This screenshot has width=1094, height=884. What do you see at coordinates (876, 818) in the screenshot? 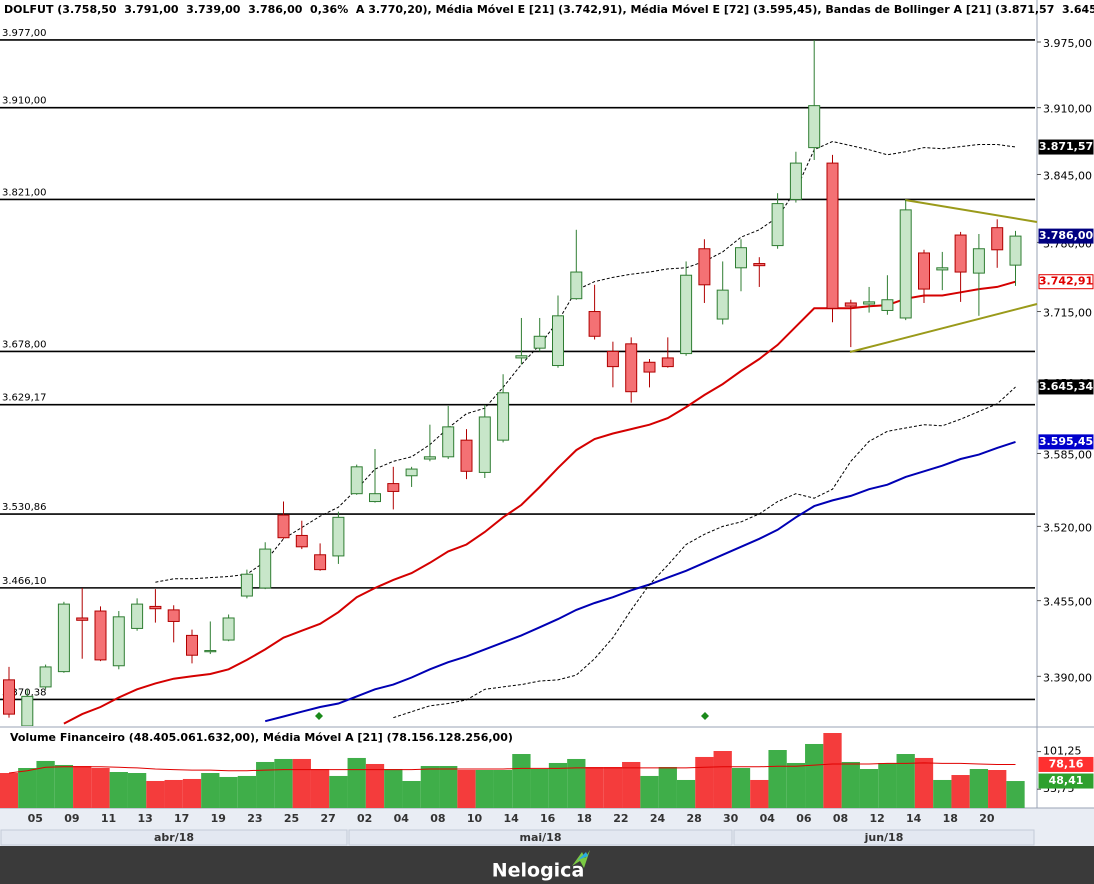
I see `x-tick-label: 12` at bounding box center [876, 818].